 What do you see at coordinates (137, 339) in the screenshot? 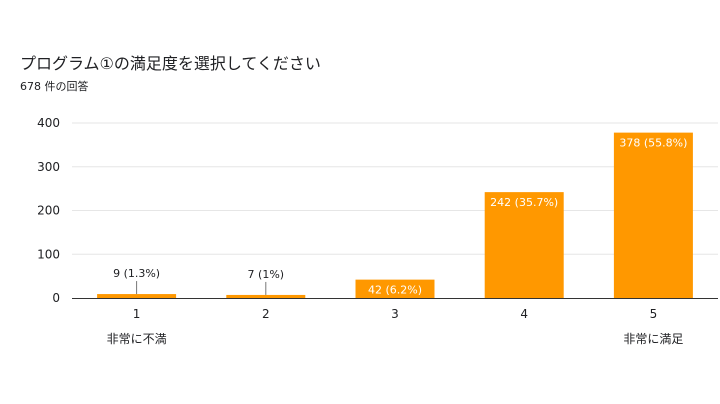
I see `category-sublabel: 非常に不満` at bounding box center [137, 339].